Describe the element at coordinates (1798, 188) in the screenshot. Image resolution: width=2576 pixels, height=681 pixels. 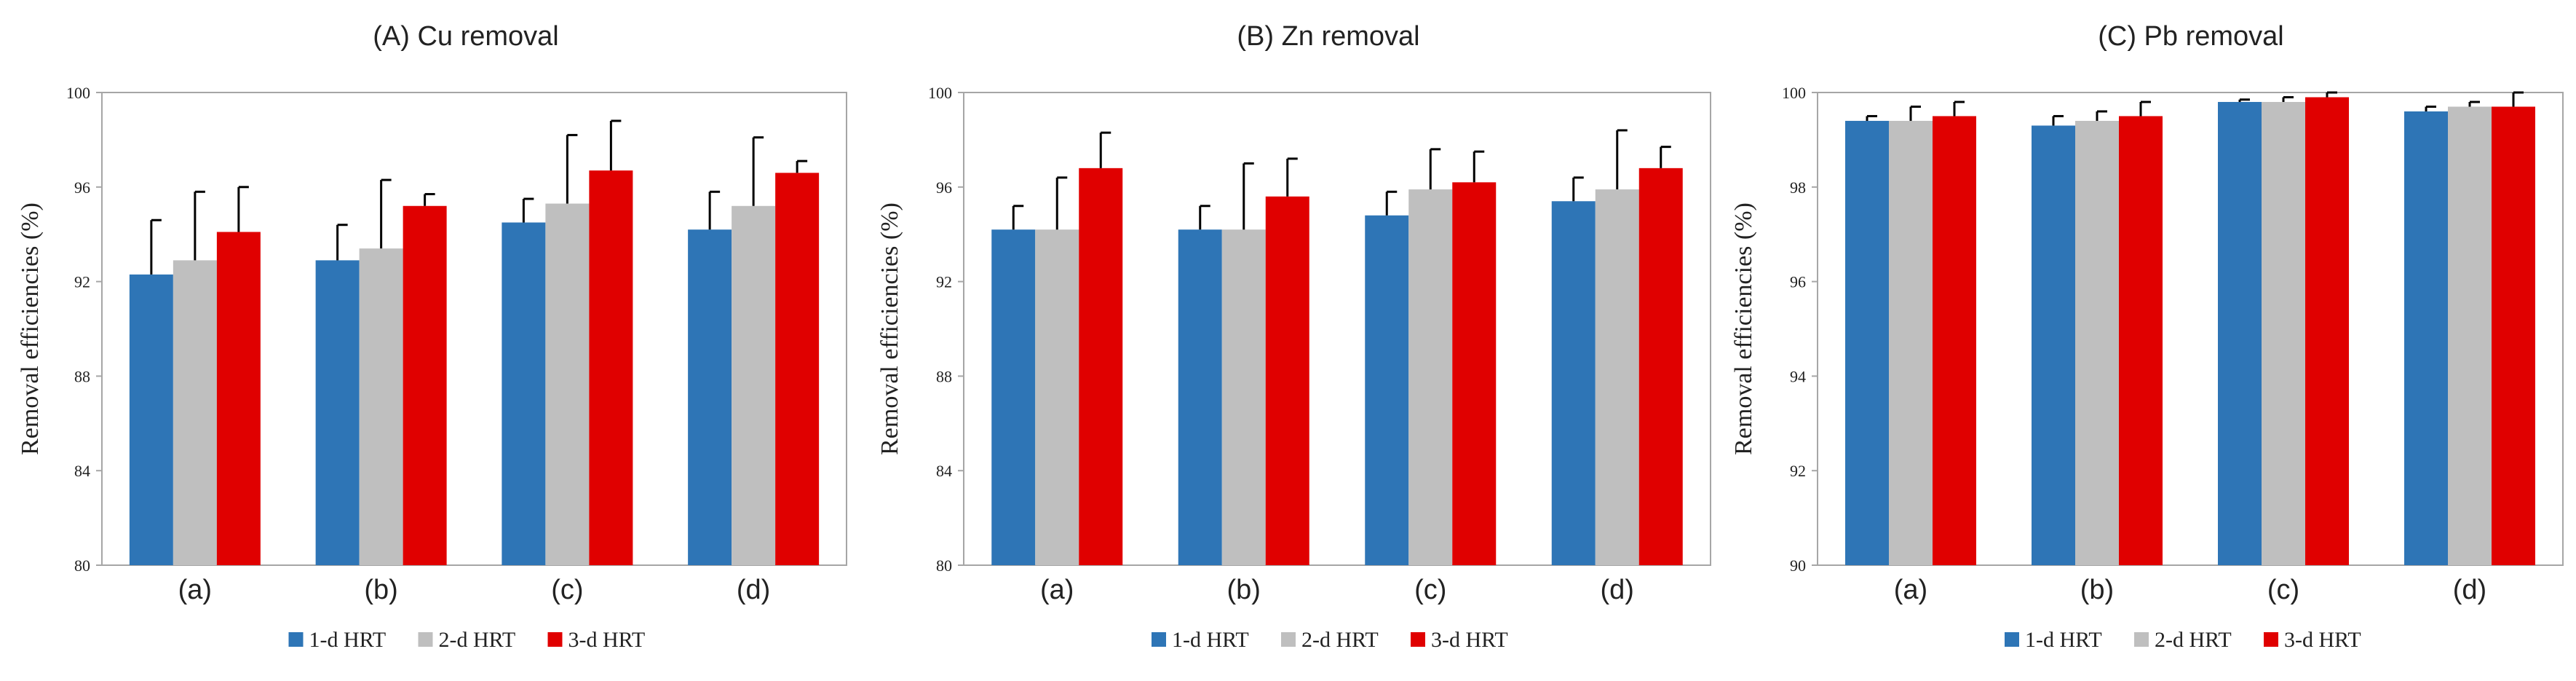
I see `y-tick-label: 98` at that location.